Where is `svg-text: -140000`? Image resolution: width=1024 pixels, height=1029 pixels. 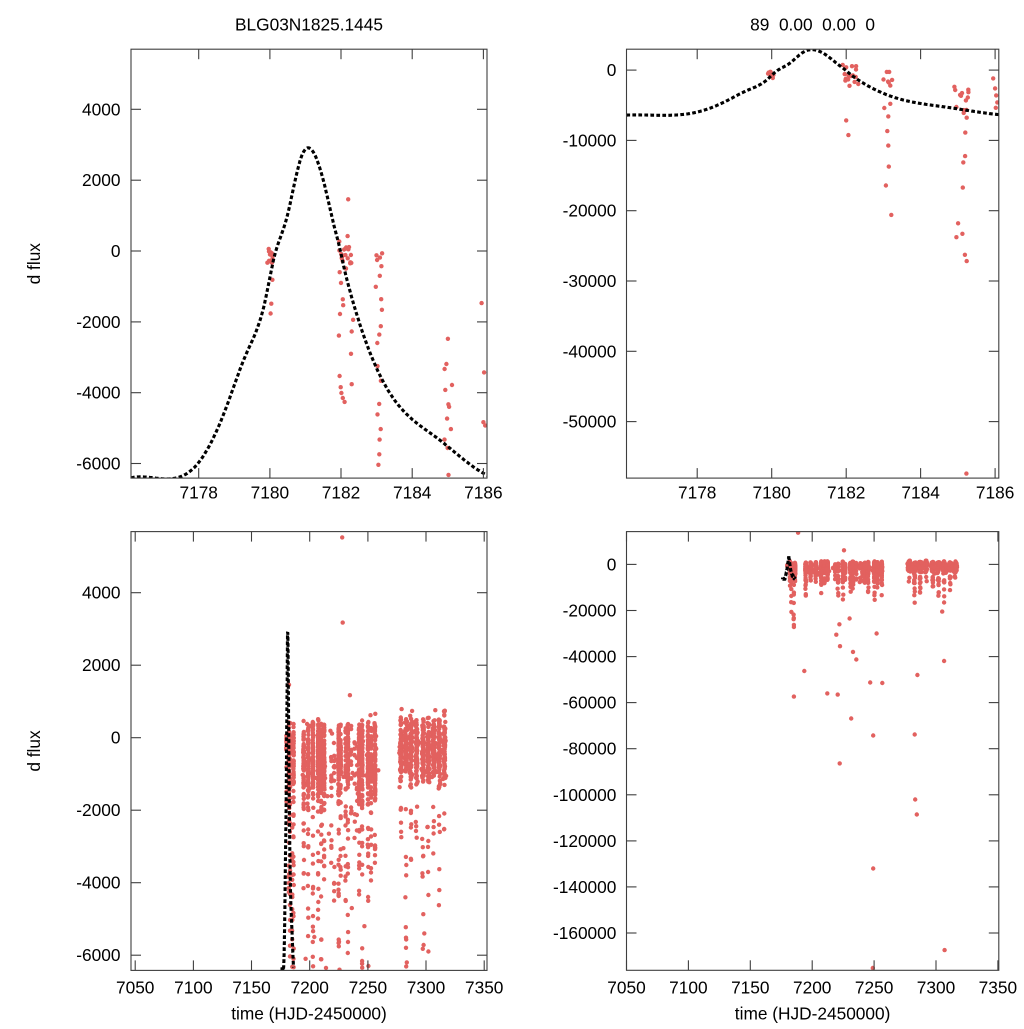
svg-text: -140000 is located at coordinates (584, 887).